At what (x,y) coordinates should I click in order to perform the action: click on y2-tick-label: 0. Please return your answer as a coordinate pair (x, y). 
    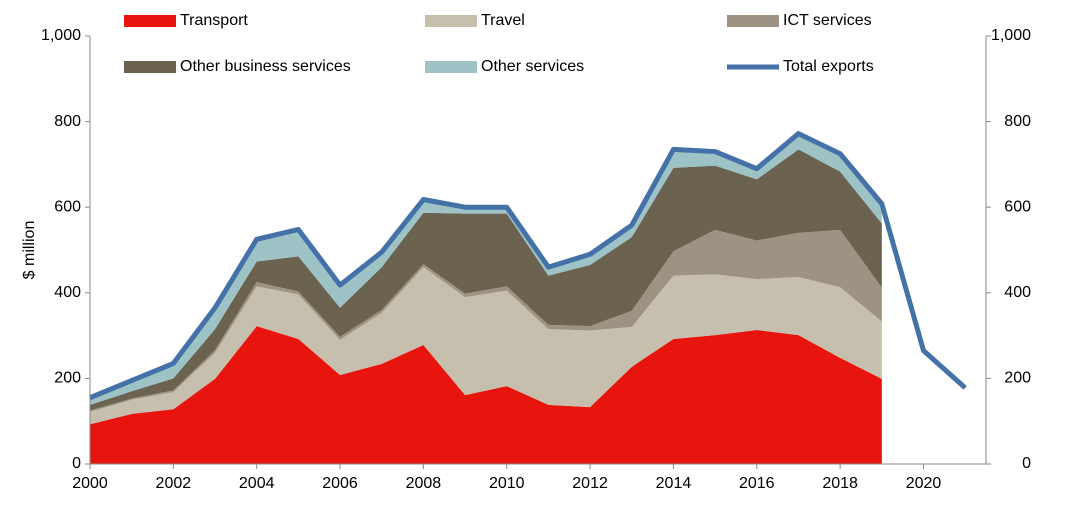
    Looking at the image, I should click on (1026, 463).